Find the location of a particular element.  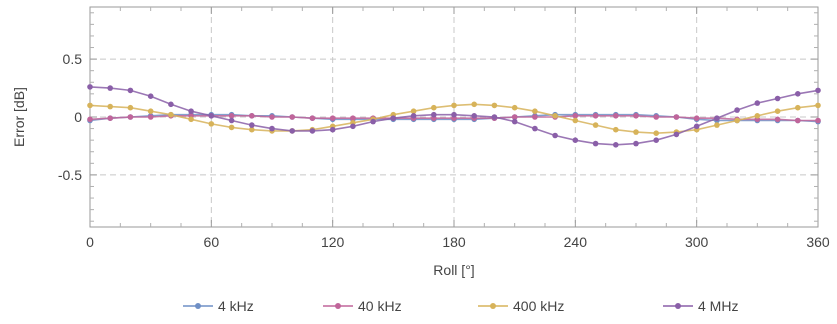

x-tick-label: 60 is located at coordinates (212, 242).